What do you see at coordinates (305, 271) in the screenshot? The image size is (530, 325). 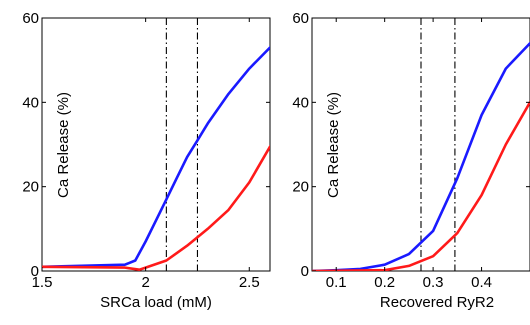 I see `chart-2-ytick-label-1: 0` at bounding box center [305, 271].